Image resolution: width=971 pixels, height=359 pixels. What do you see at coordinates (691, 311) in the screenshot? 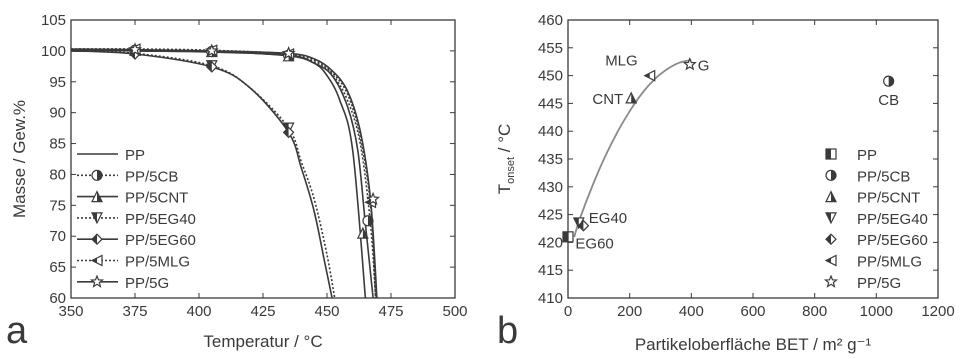
I see `x-tick-label-b: 400` at bounding box center [691, 311].